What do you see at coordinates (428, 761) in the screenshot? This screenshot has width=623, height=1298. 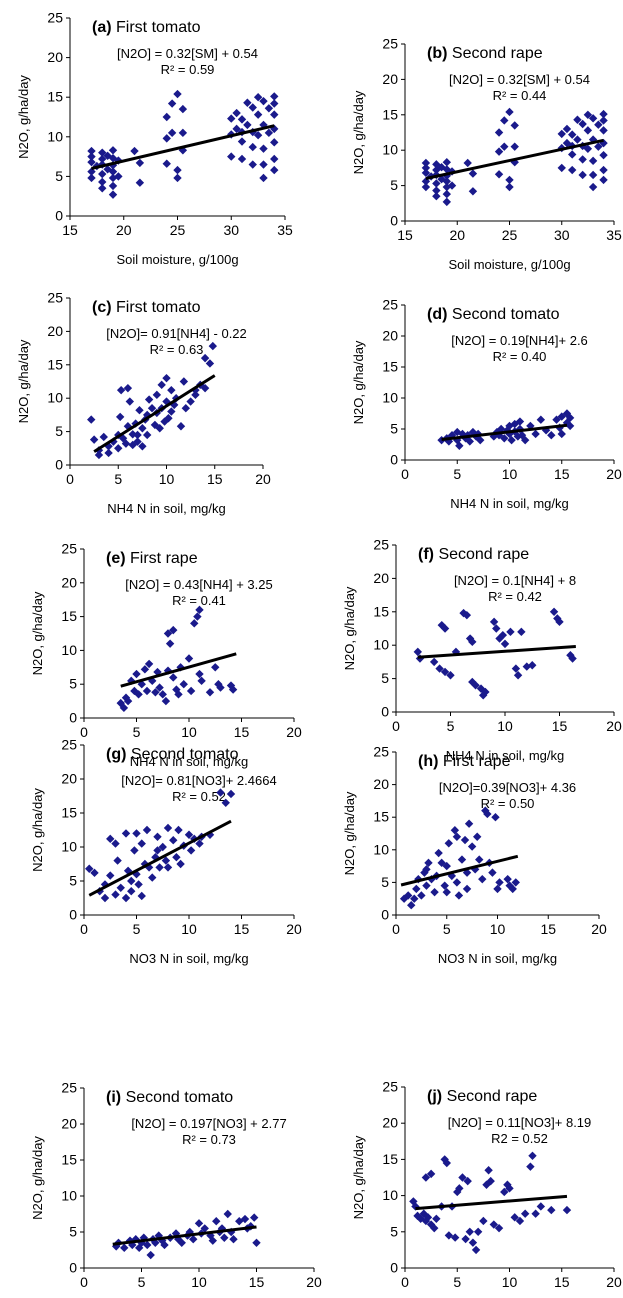 I see `panel-label: (h)` at bounding box center [428, 761].